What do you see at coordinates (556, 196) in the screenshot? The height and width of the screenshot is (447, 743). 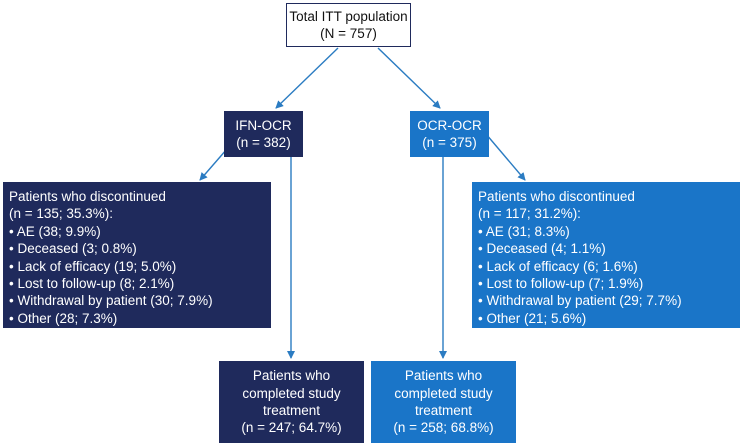 I see `ocr-discontinued-title: Patients who discontinued` at bounding box center [556, 196].